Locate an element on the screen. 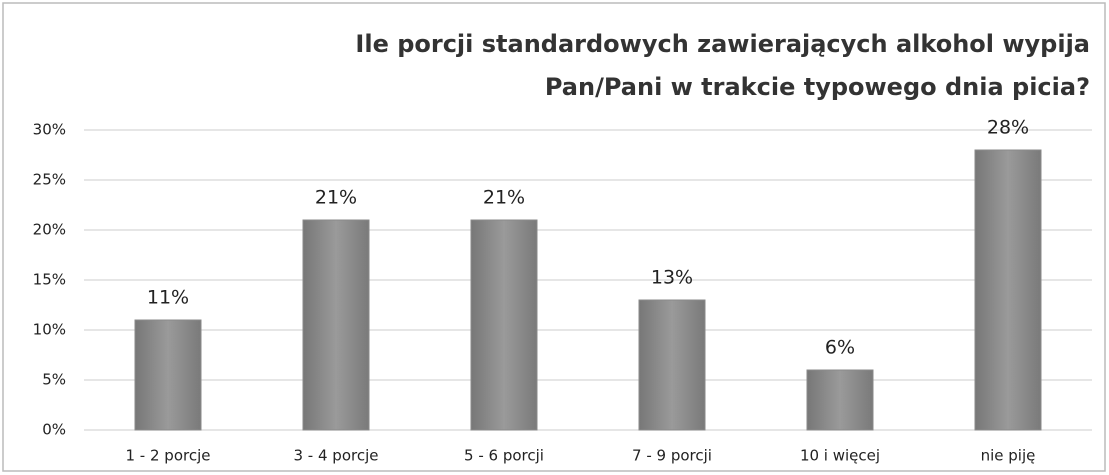  y-tick-label: 30% is located at coordinates (49, 130).